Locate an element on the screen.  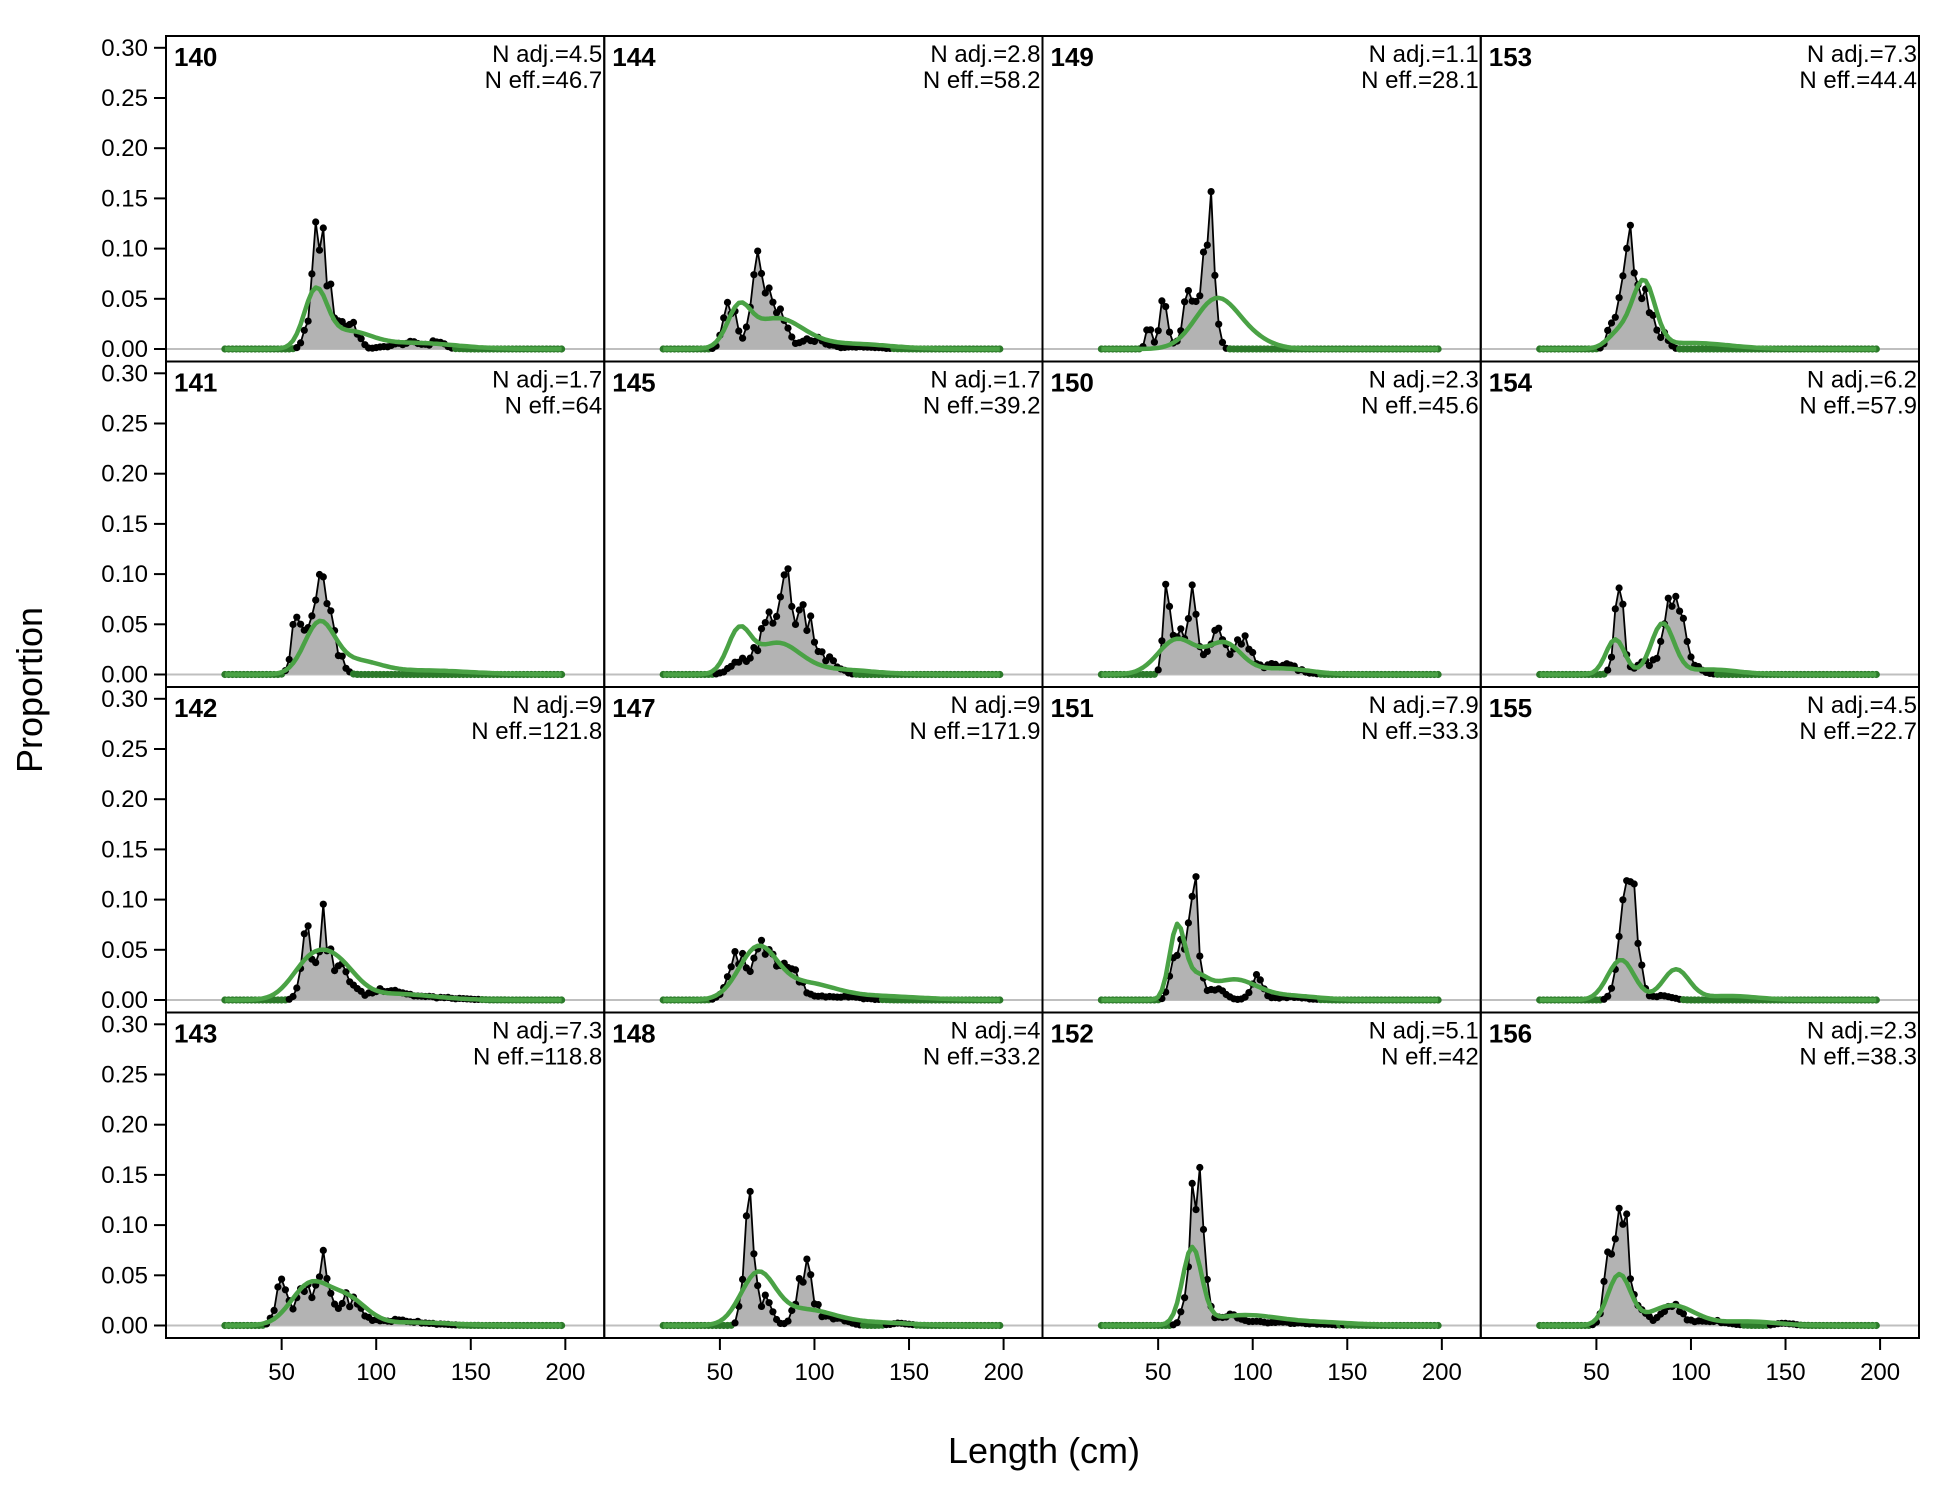
panel-label: 143 is located at coordinates (195, 1034).